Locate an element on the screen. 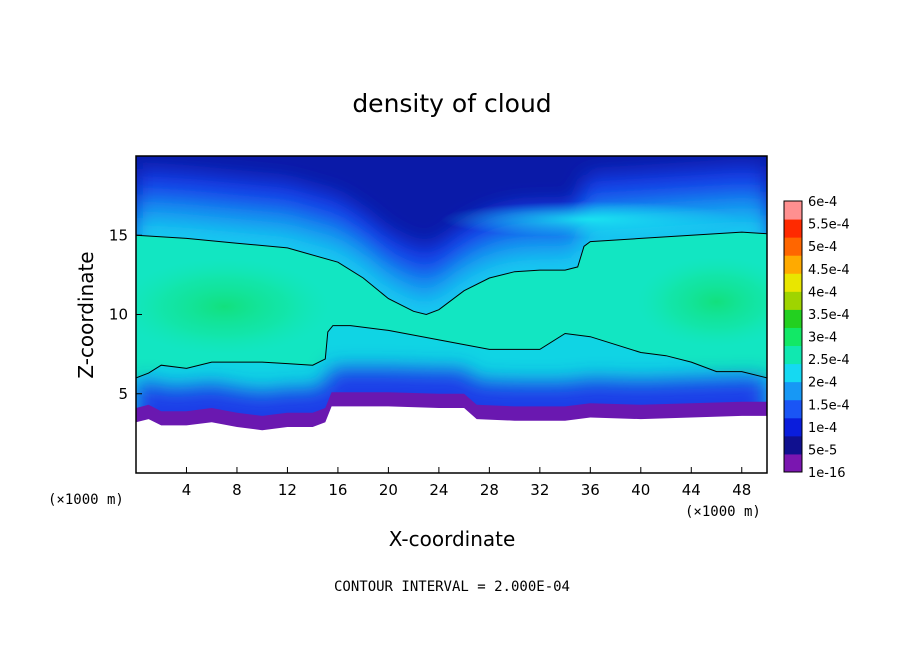 The width and height of the screenshot is (904, 654). contour-interval-note: CONTOUR INTERVAL = 2.000E-04 is located at coordinates (452, 587).